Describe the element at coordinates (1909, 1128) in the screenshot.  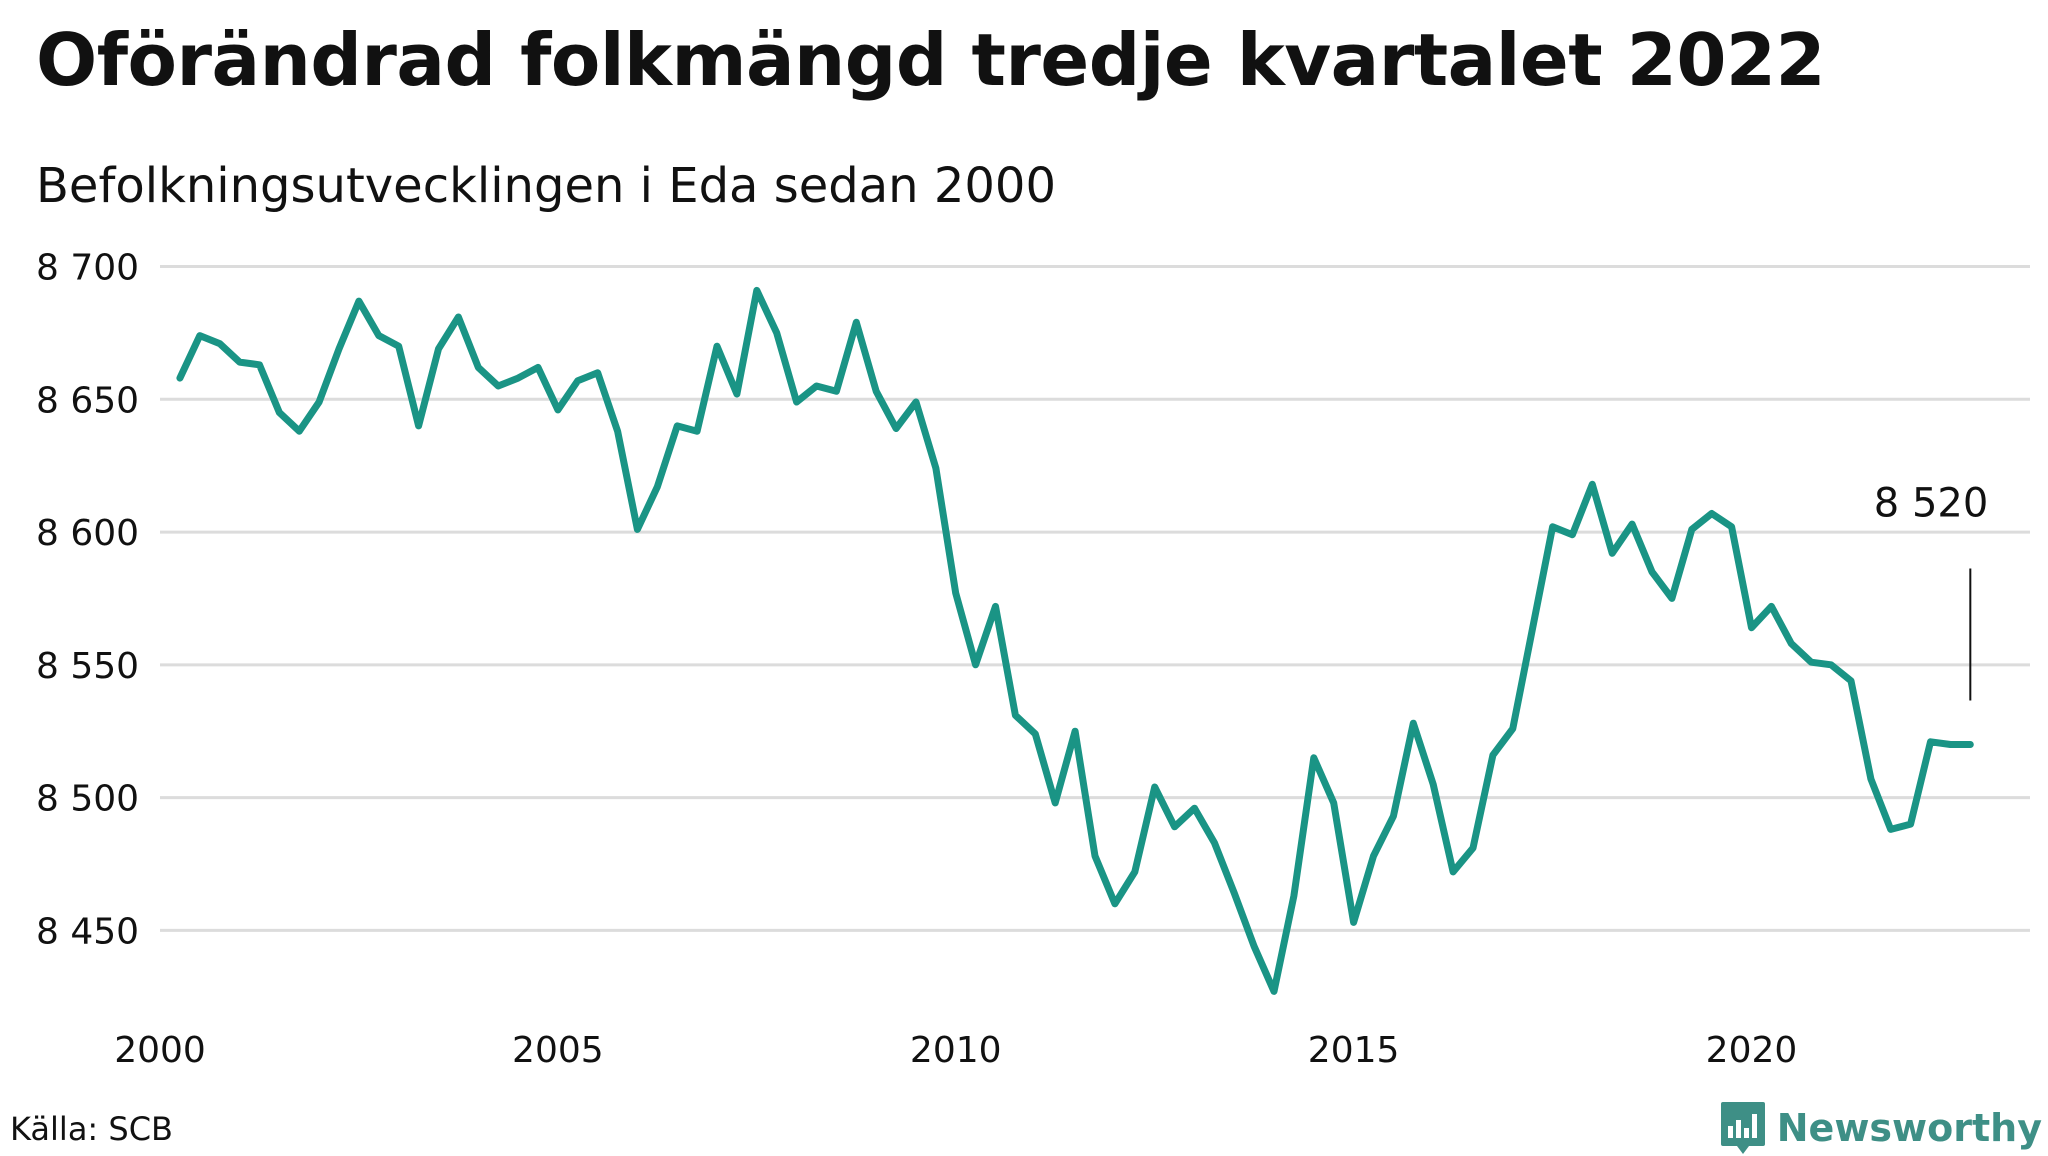
I see `brand-name: Newsworthy` at that location.